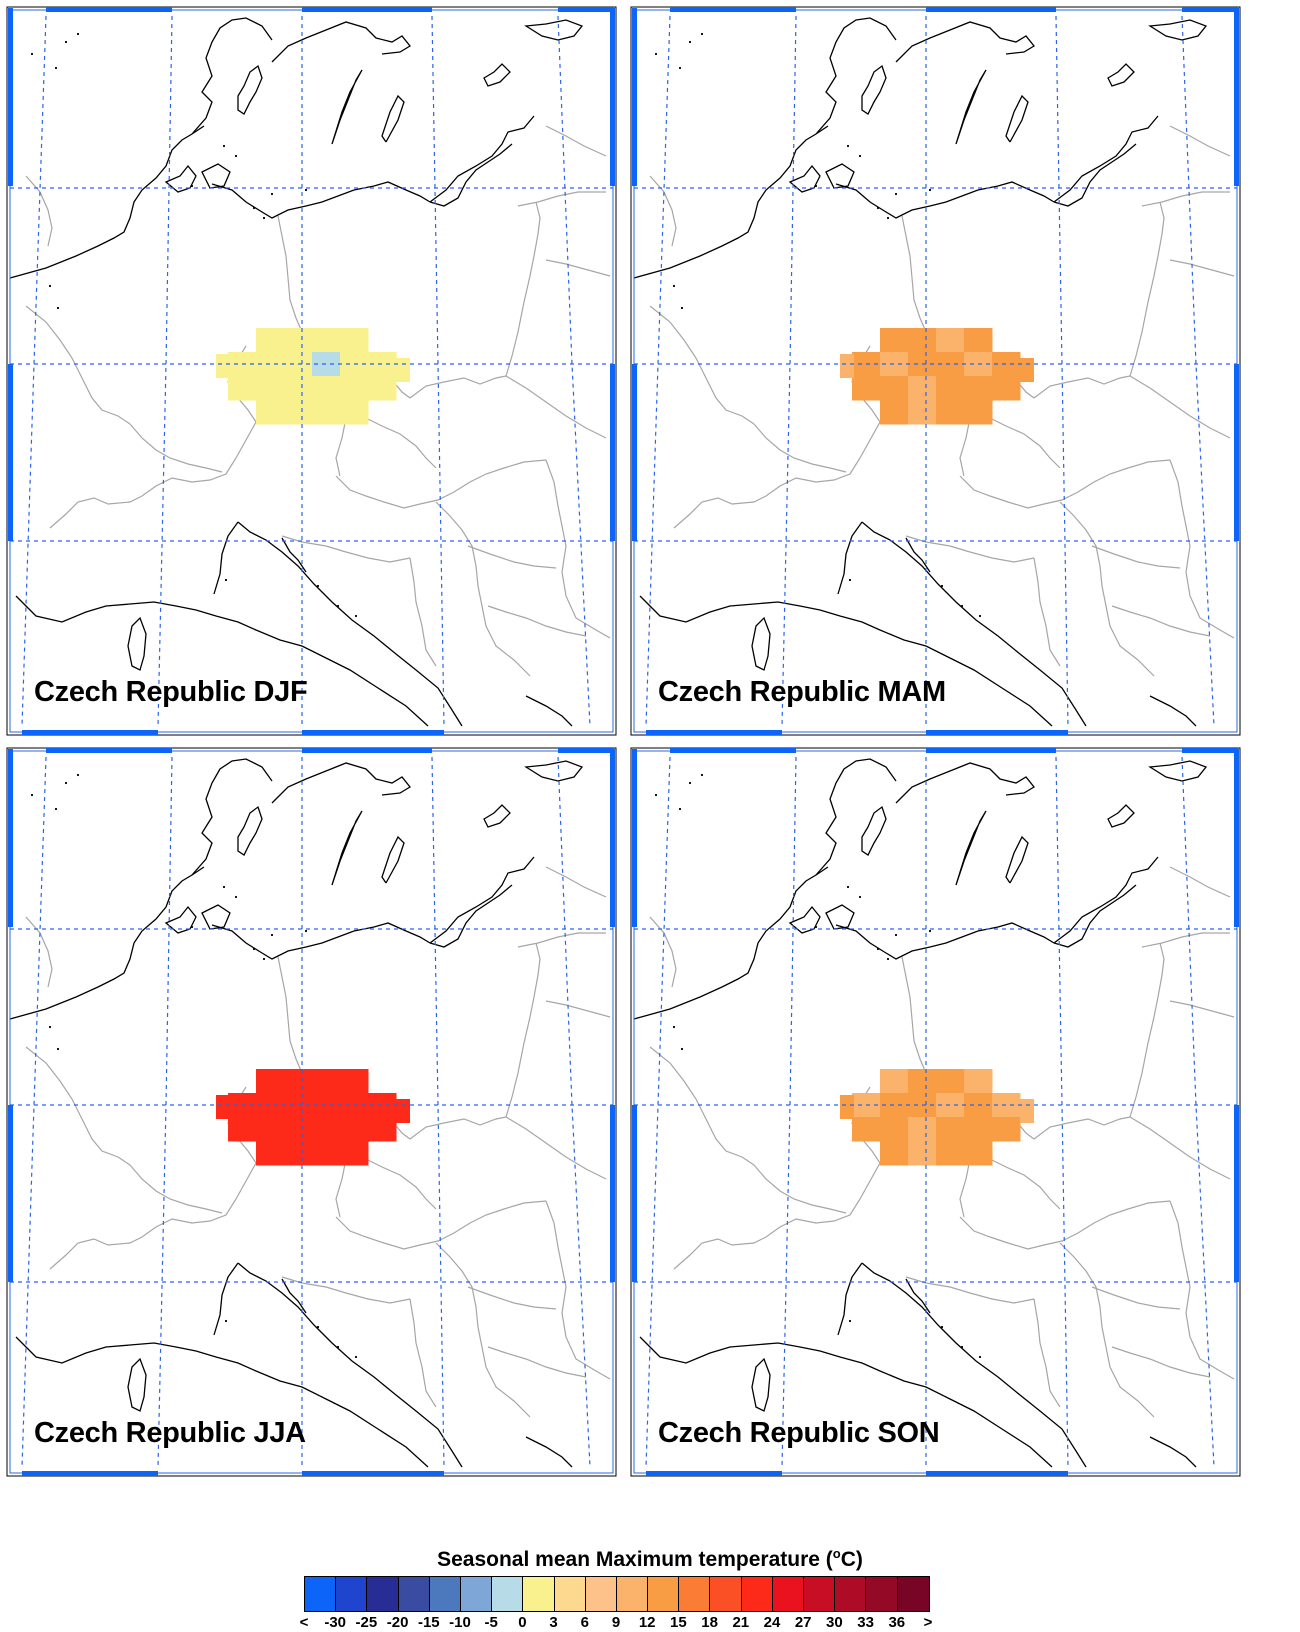  I want to click on panel-title: Czech Republic DJF, so click(171, 692).